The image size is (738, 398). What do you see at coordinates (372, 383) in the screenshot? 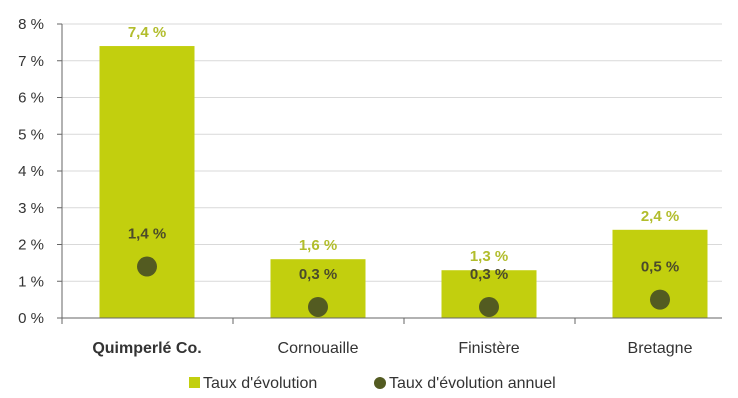
I see `legend: Taux d'évolution Taux d'évolution annuel` at bounding box center [372, 383].